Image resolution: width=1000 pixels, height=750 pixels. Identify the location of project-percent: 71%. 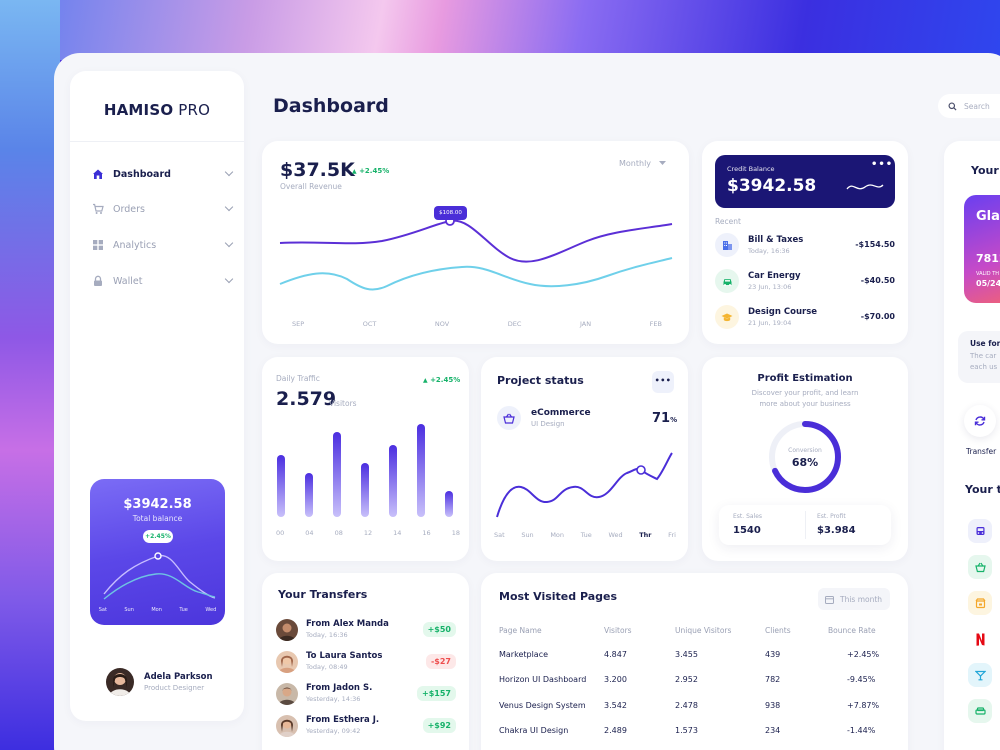
(664, 418).